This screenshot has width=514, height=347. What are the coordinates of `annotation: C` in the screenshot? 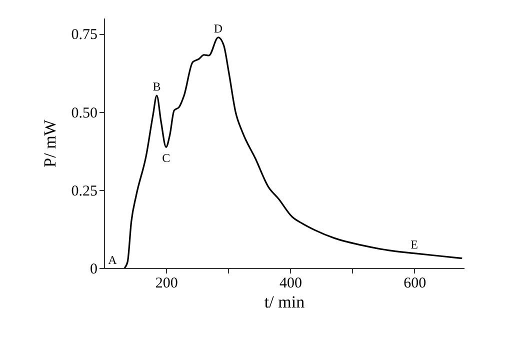 It's located at (166, 158).